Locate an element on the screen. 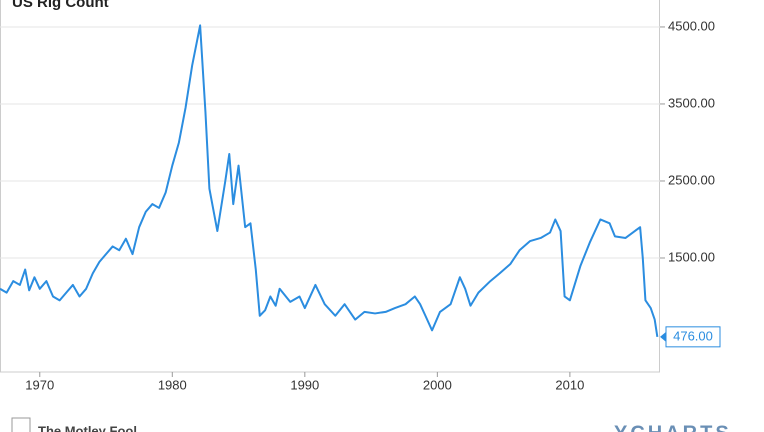 This screenshot has height=432, width=764. end-label: 476.00 is located at coordinates (693, 335).